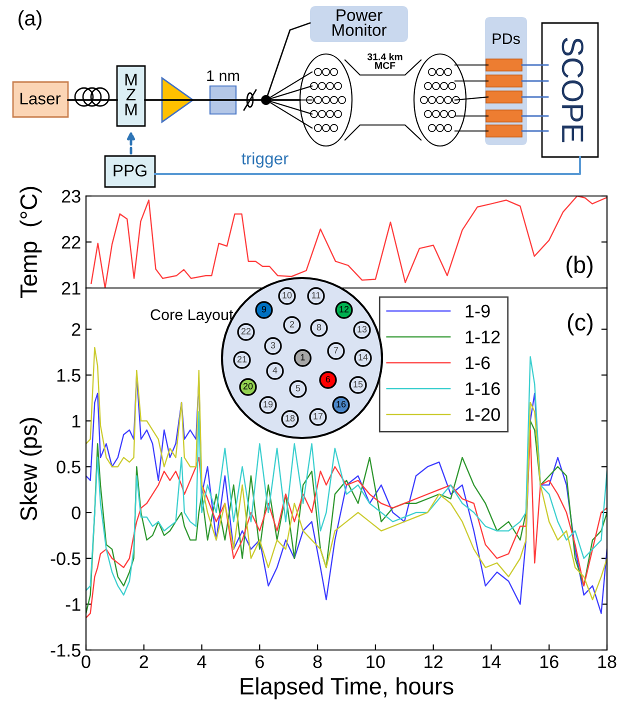  Describe the element at coordinates (260, 661) in the screenshot. I see `x-tick-label: 6` at that location.